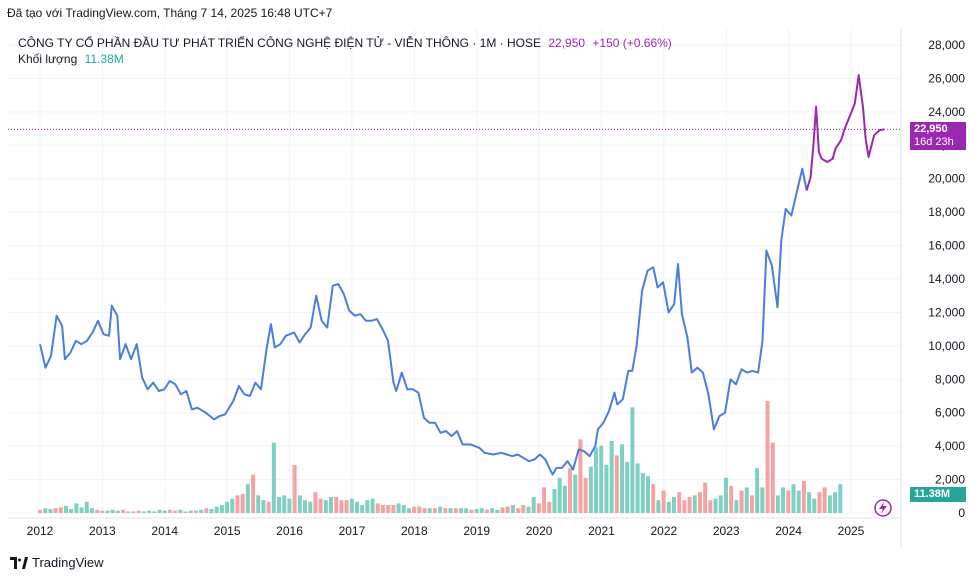  Describe the element at coordinates (352, 531) in the screenshot. I see `x-tick-label: 2017` at that location.